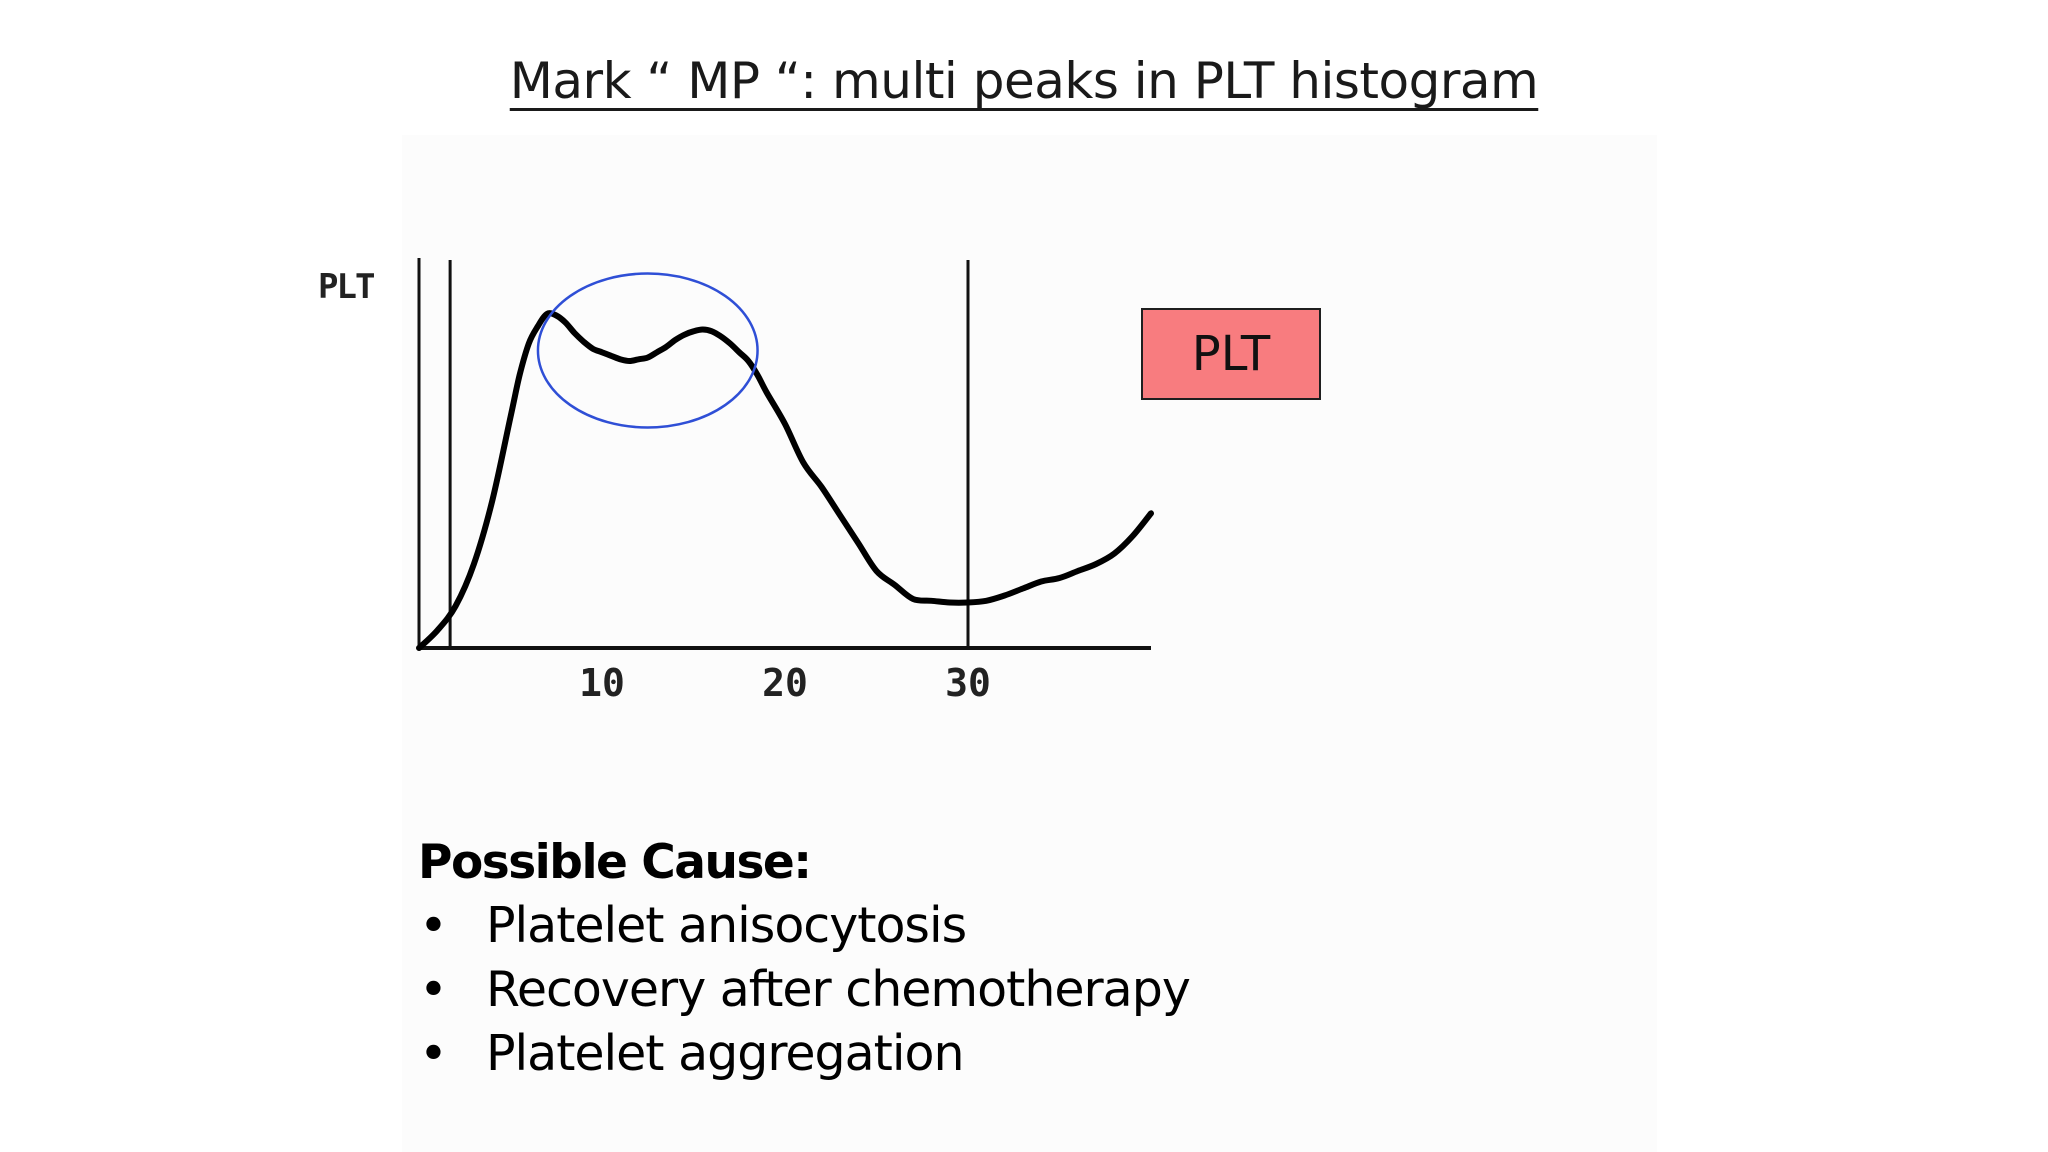  Describe the element at coordinates (1231, 354) in the screenshot. I see `plt-label-box: PLT` at that location.